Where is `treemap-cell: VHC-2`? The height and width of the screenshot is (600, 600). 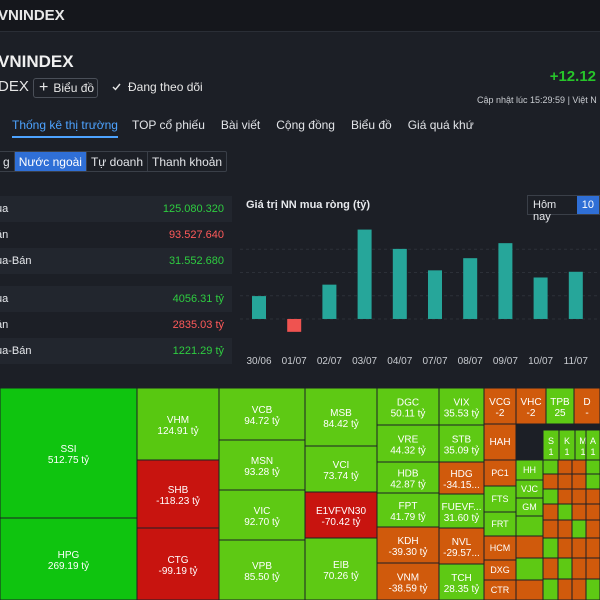 treemap-cell: VHC-2 is located at coordinates (531, 406).